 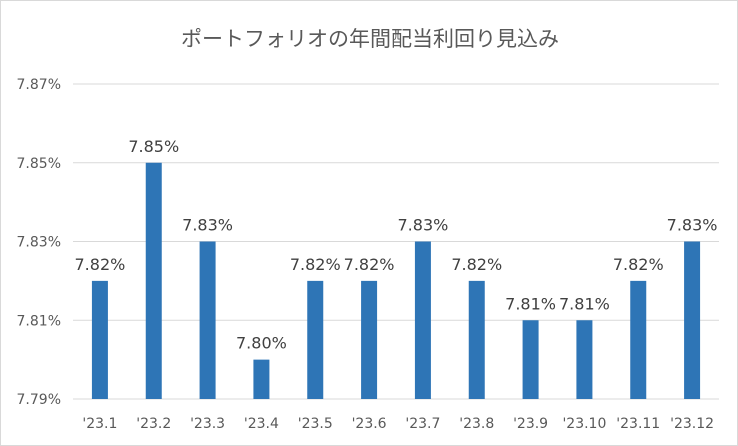 I want to click on x-tick-label: '23.2, so click(x=153, y=424).